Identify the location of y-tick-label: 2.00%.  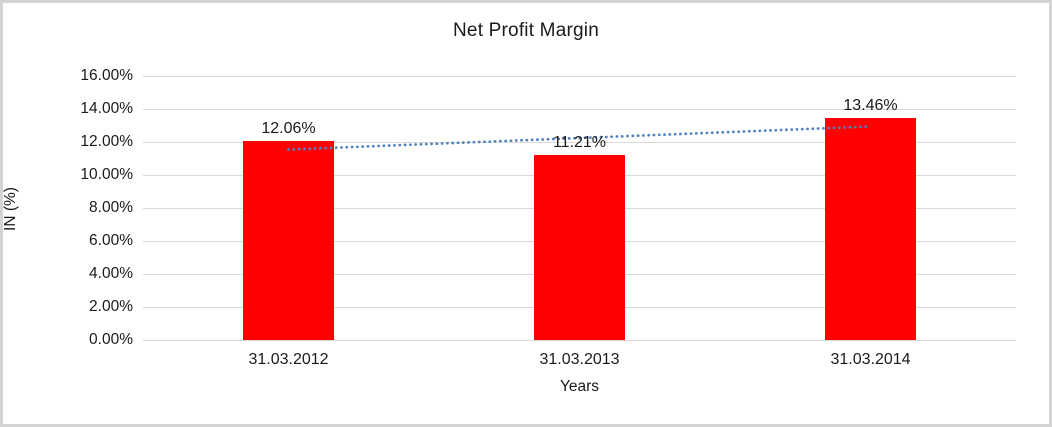
(111, 306).